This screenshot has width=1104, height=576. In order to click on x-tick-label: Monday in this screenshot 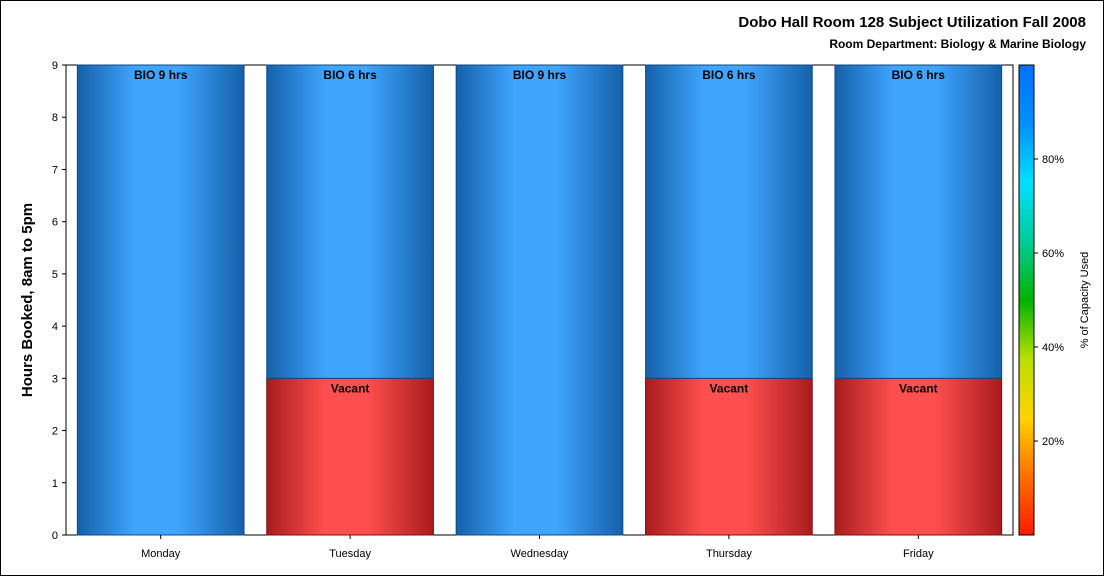, I will do `click(161, 554)`.